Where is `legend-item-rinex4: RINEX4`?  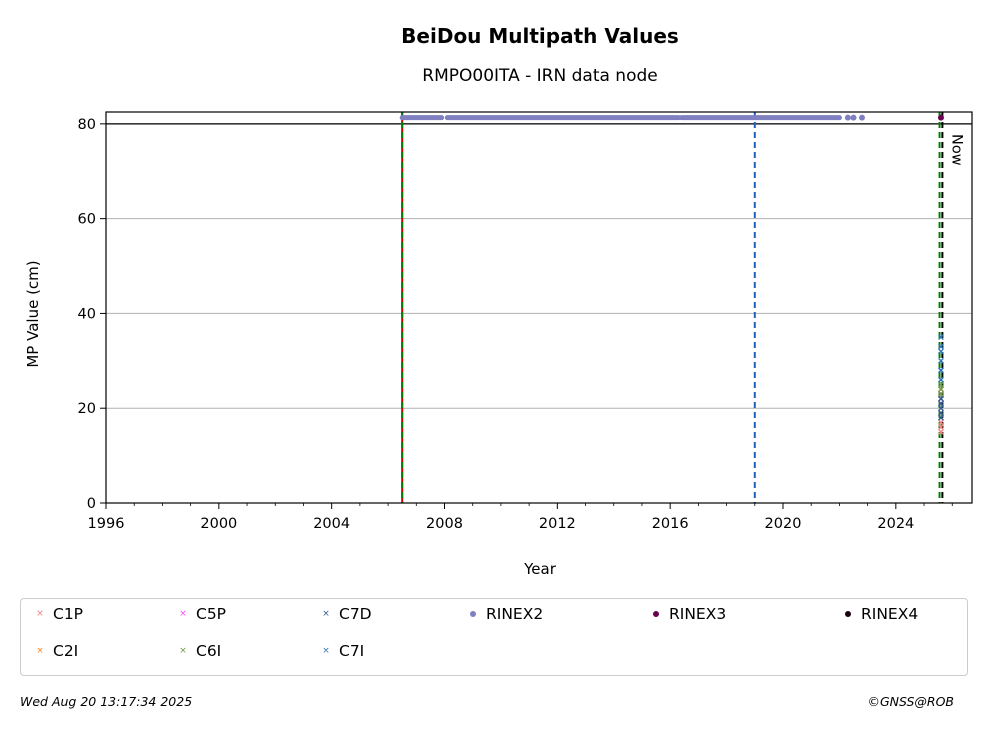
legend-item-rinex4: RINEX4 is located at coordinates (880, 614).